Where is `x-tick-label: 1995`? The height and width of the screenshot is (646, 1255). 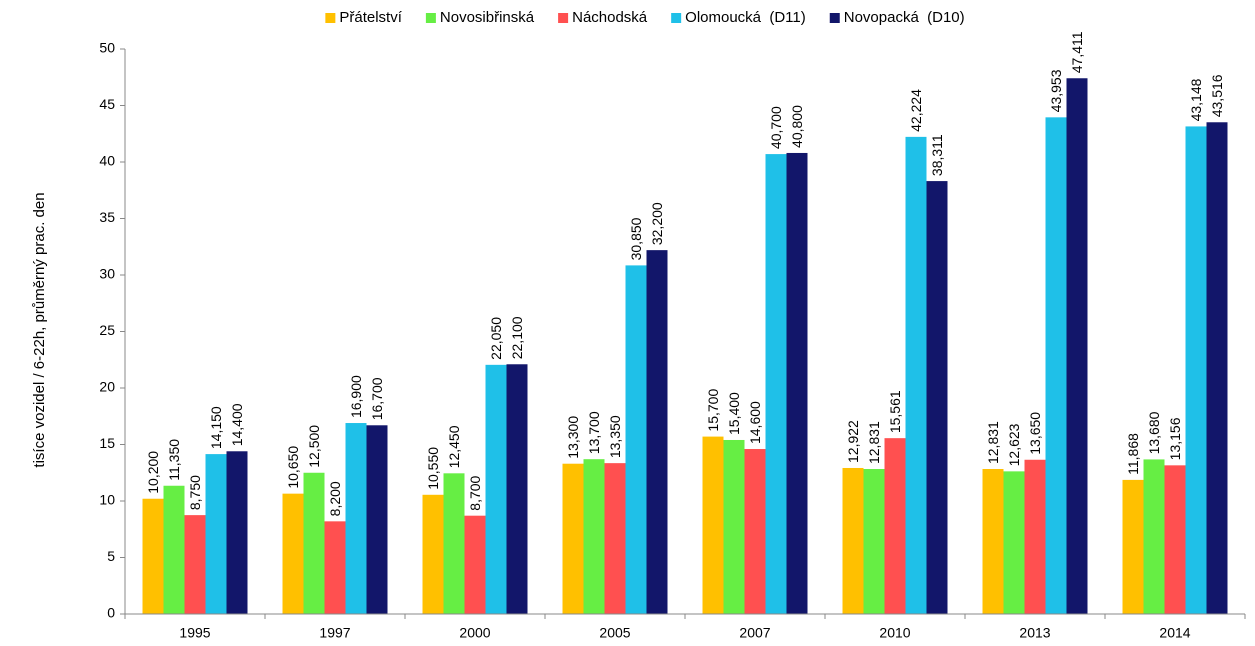
x-tick-label: 1995 is located at coordinates (194, 633).